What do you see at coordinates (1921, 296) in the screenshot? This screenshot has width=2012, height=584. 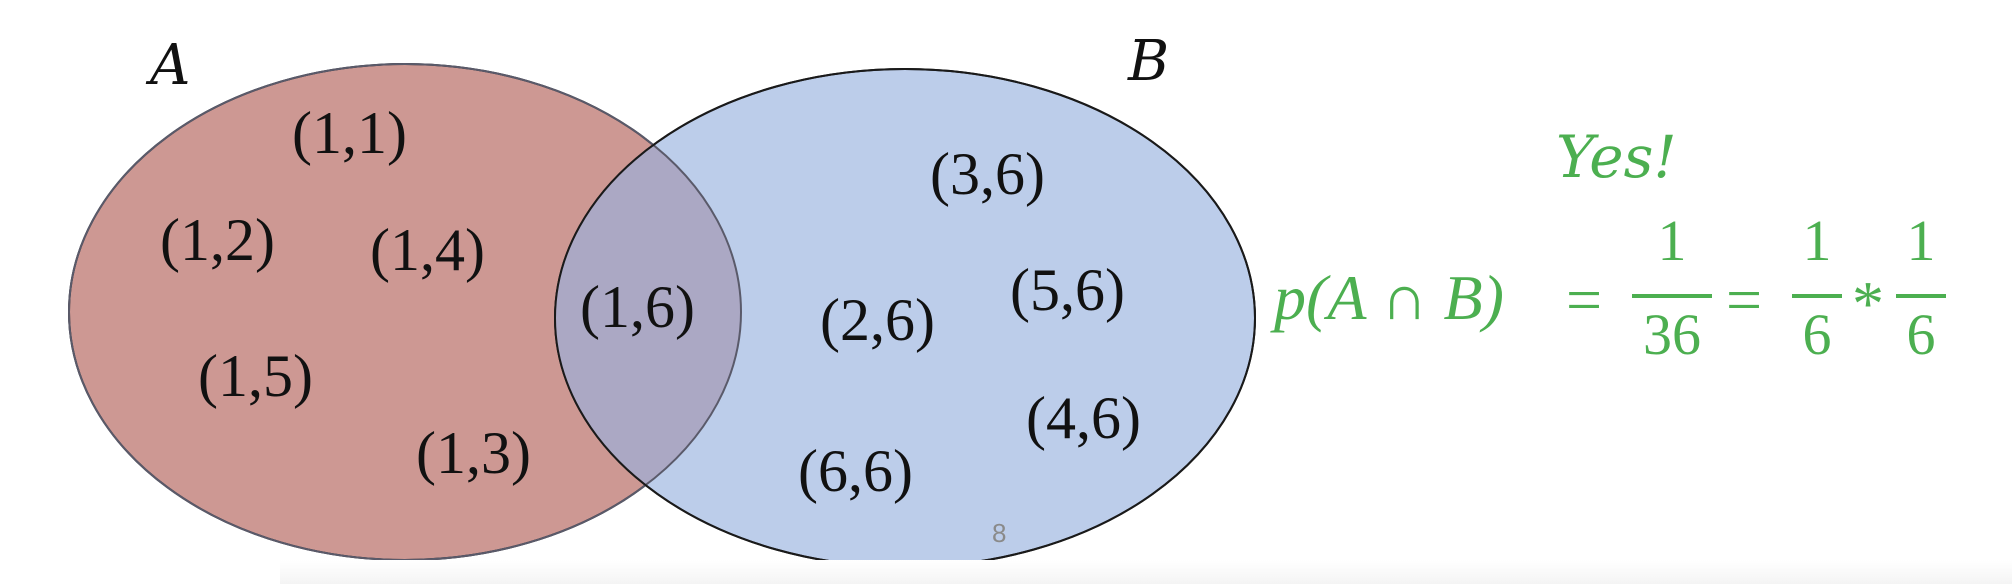 I see `fraction-3-bar` at bounding box center [1921, 296].